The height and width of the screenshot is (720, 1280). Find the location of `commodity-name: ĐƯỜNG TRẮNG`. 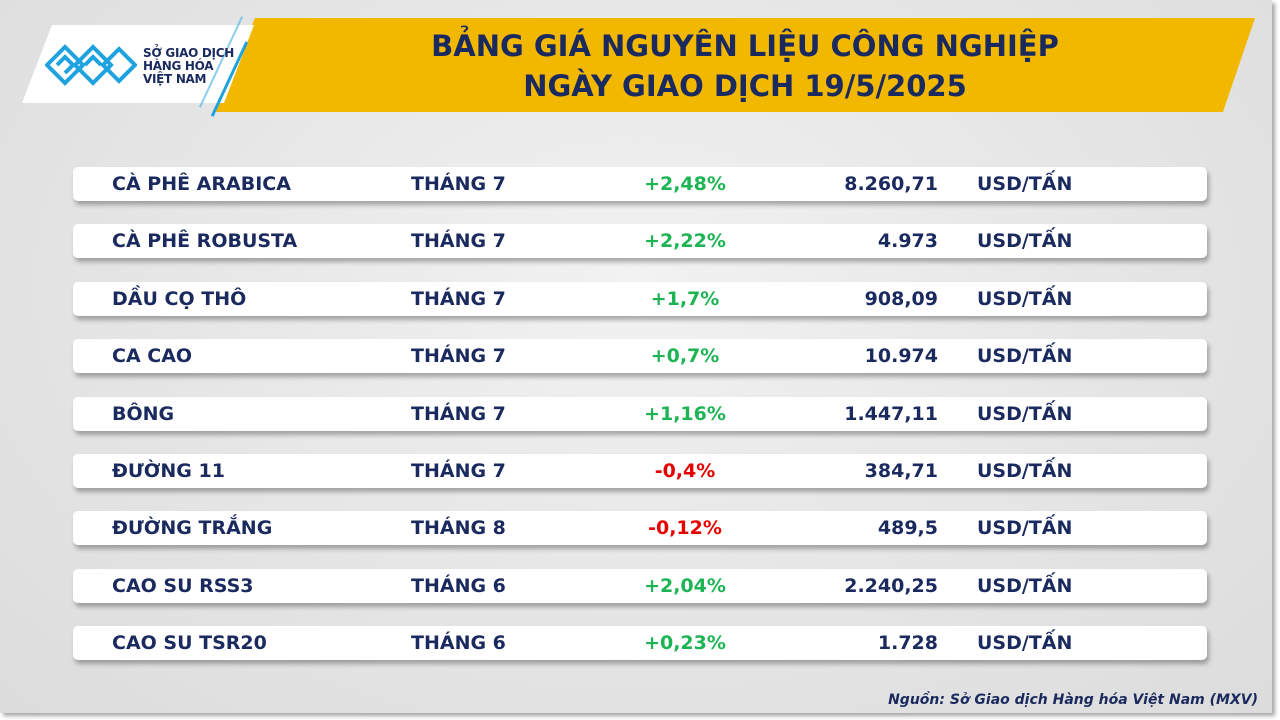

commodity-name: ĐƯỜNG TRẮNG is located at coordinates (192, 528).